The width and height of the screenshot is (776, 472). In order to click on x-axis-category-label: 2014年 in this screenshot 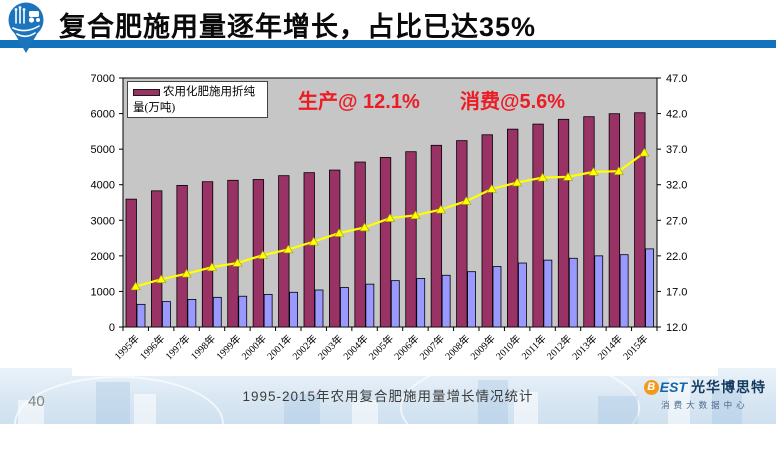, I will do `click(610, 347)`.